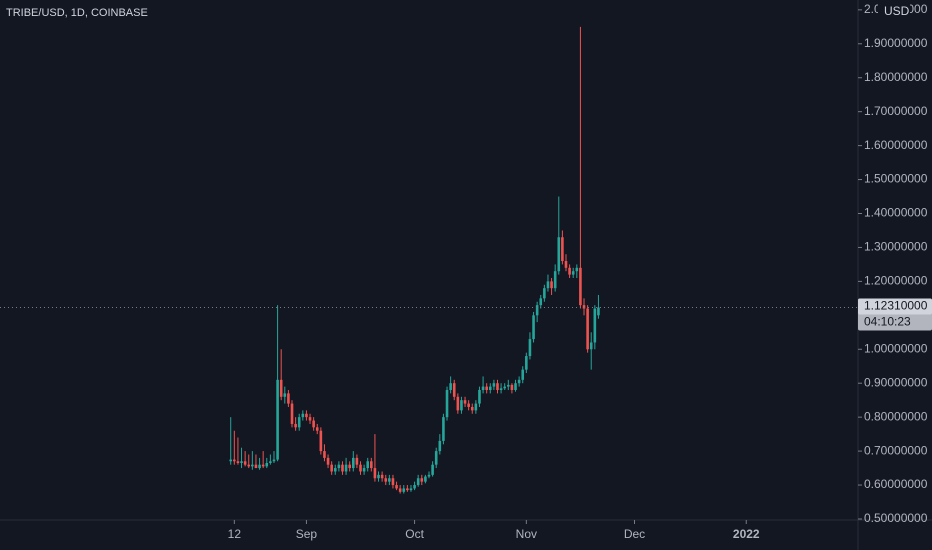 The image size is (932, 550). Describe the element at coordinates (896, 348) in the screenshot. I see `y-tick-label: 1.00000000` at that location.